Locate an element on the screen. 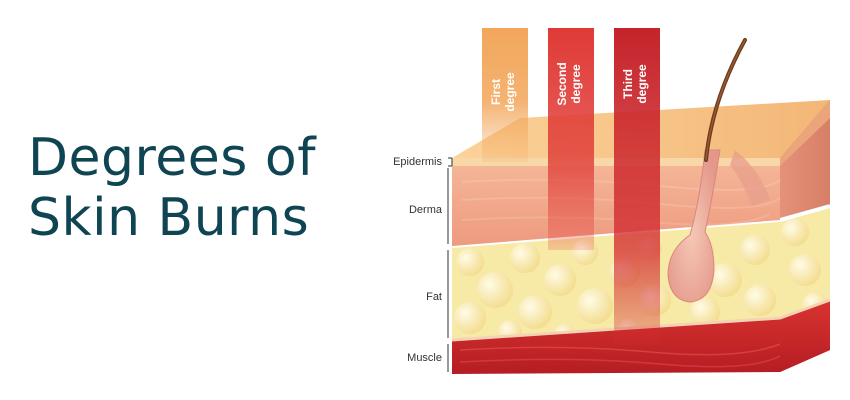 The width and height of the screenshot is (850, 400). first-degree-beam is located at coordinates (505, 95).